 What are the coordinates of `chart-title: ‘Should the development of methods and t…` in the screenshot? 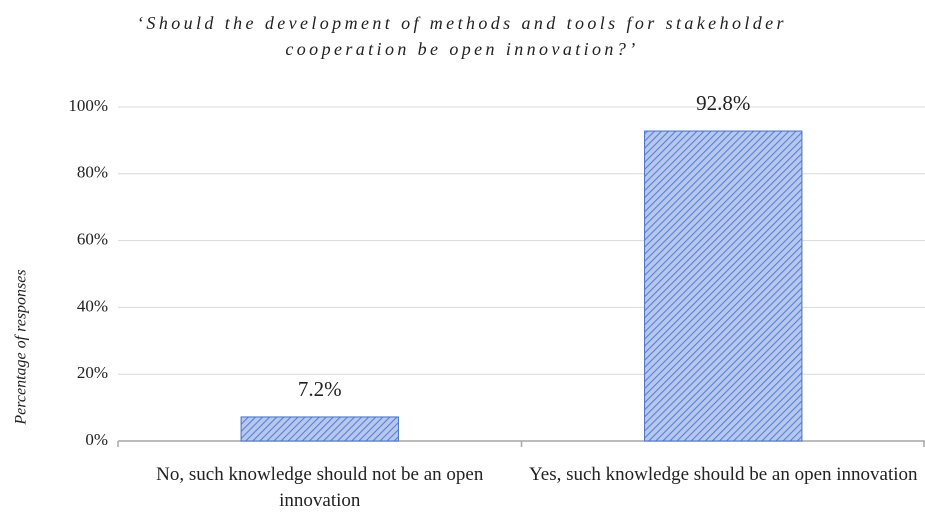 It's located at (462, 36).